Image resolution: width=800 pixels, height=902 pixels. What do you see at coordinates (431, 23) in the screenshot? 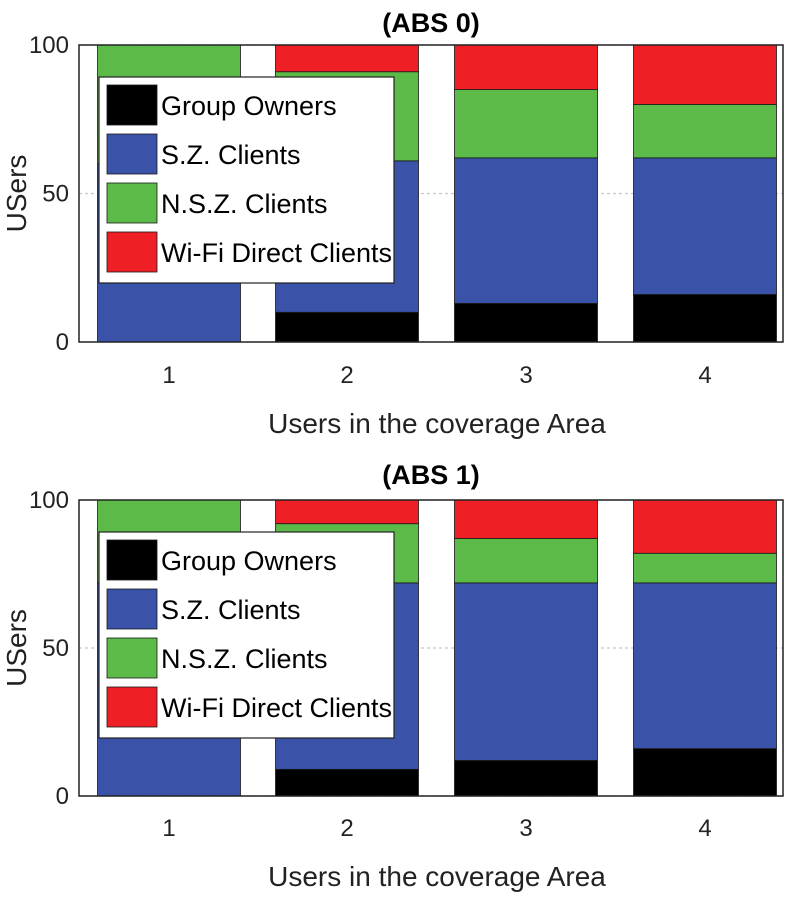
I see `chart-title: (ABS 0)` at bounding box center [431, 23].